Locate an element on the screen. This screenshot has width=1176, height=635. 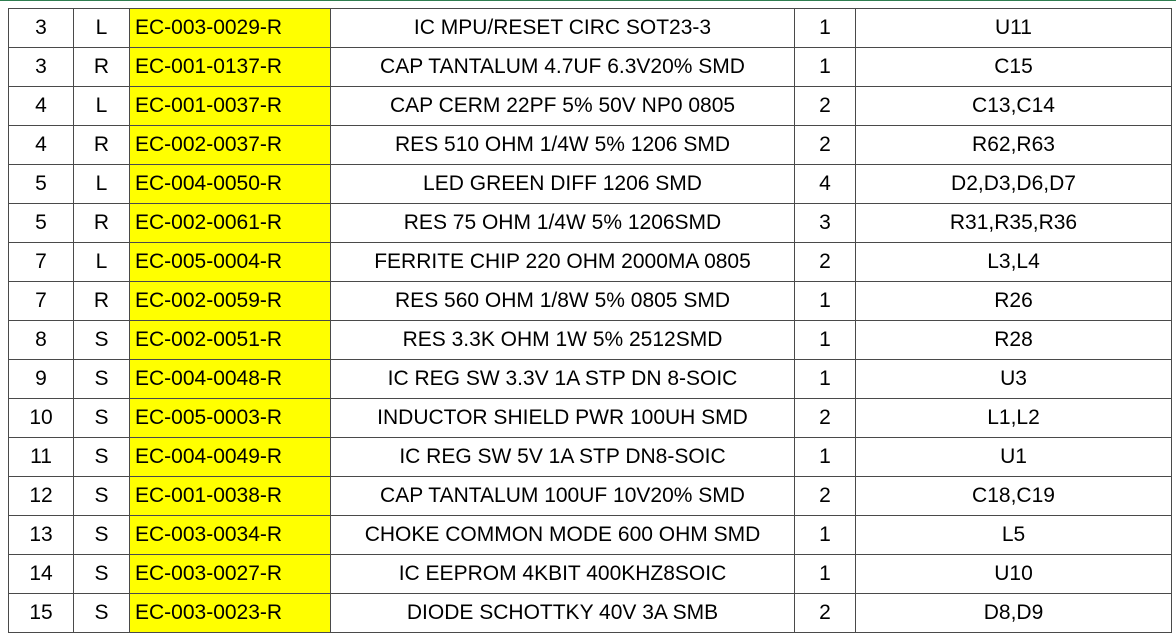
part-number-cell: EC-004-0048-R is located at coordinates (230, 379).